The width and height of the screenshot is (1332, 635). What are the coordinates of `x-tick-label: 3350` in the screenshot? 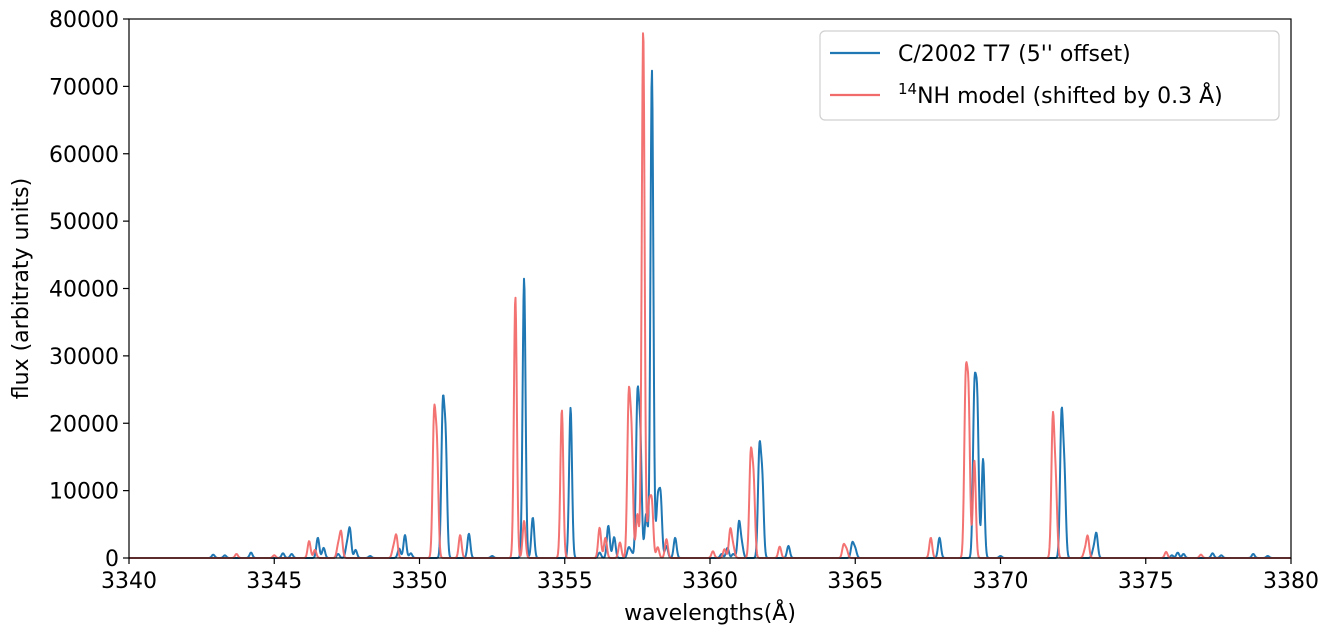 It's located at (420, 581).